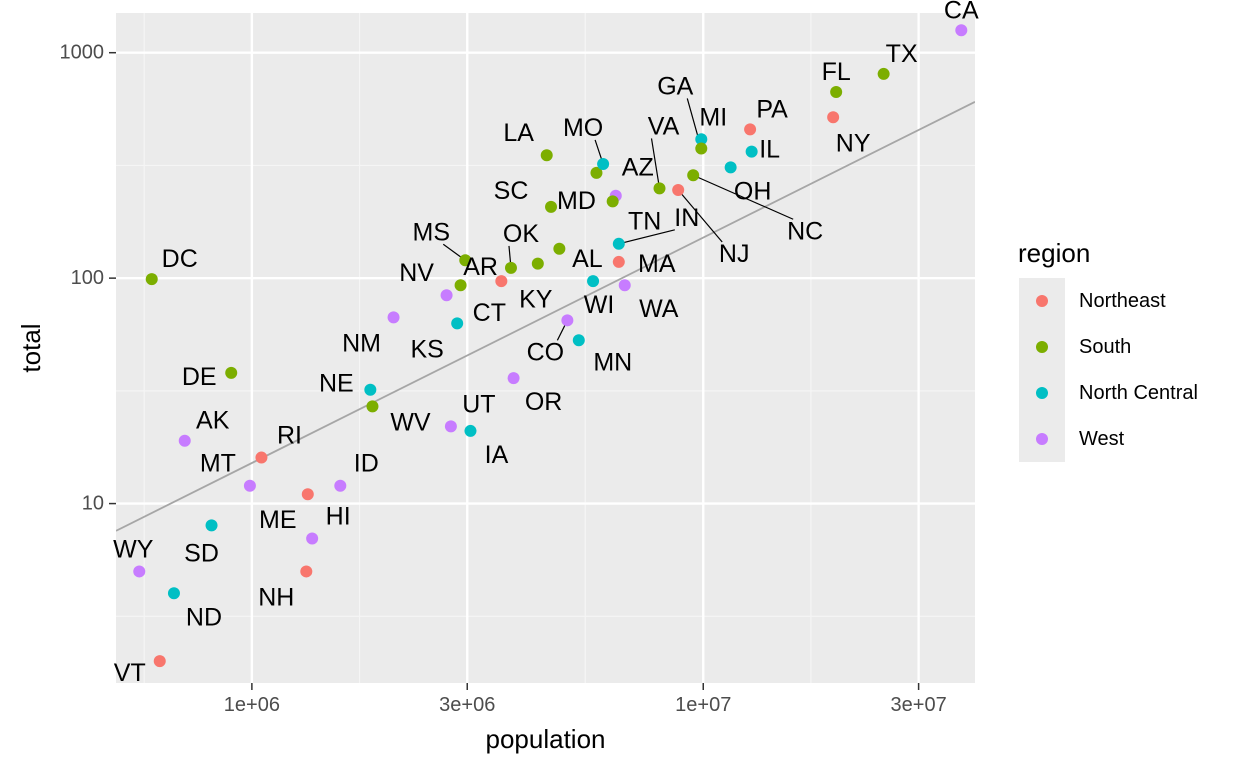 The height and width of the screenshot is (773, 1248). I want to click on point-in, so click(618, 243).